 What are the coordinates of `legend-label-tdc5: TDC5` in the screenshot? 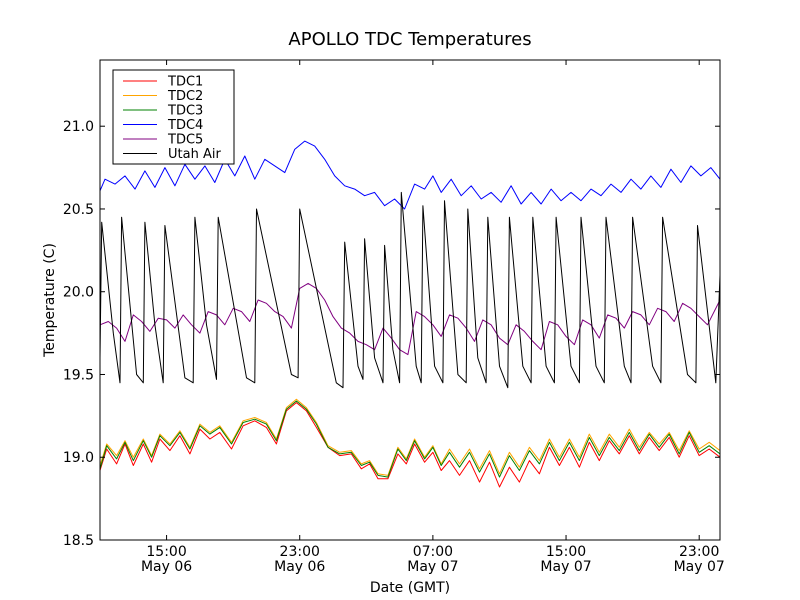 It's located at (185, 140).